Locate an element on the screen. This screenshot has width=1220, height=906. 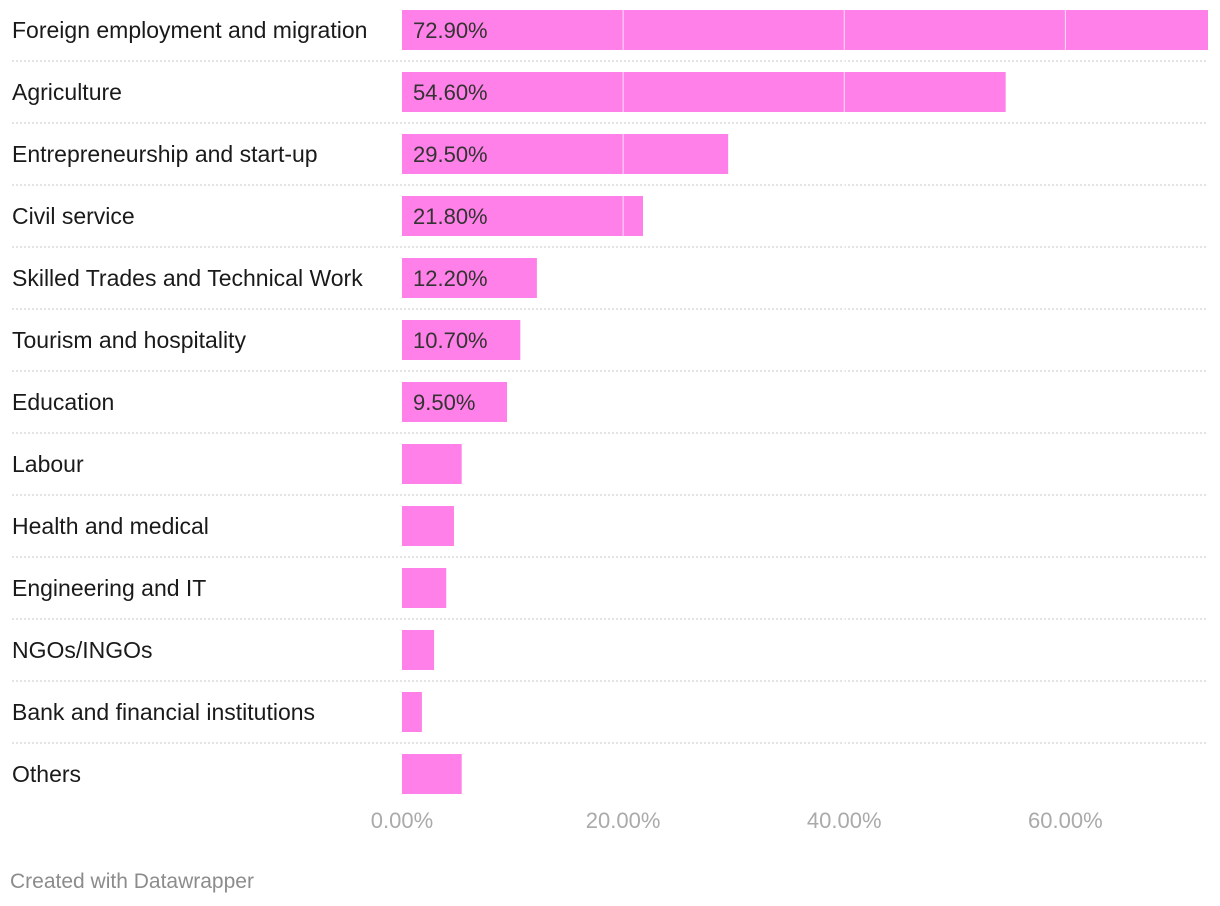
x-axis-ticks-group: 0.00% 20.00% 40.00% 60.00% is located at coordinates (737, 820).